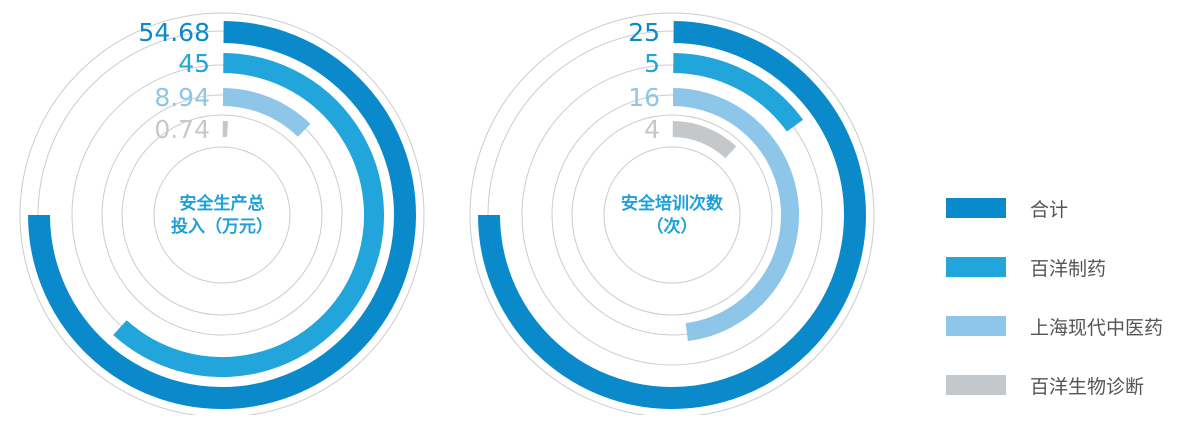 This screenshot has width=1195, height=432. What do you see at coordinates (644, 32) in the screenshot?
I see `chart-2-value-label-total: 25` at bounding box center [644, 32].